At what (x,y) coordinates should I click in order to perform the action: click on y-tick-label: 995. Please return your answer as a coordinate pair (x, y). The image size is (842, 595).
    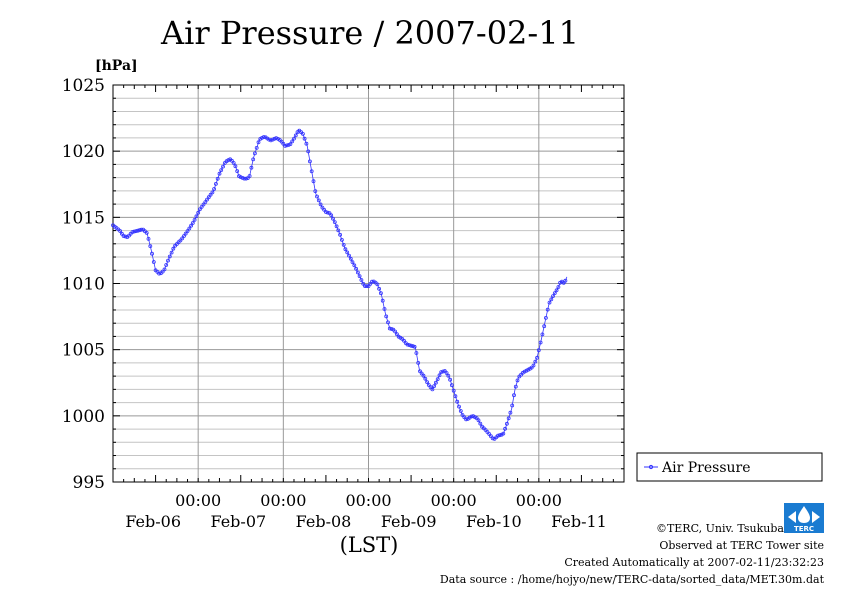
    Looking at the image, I should click on (89, 483).